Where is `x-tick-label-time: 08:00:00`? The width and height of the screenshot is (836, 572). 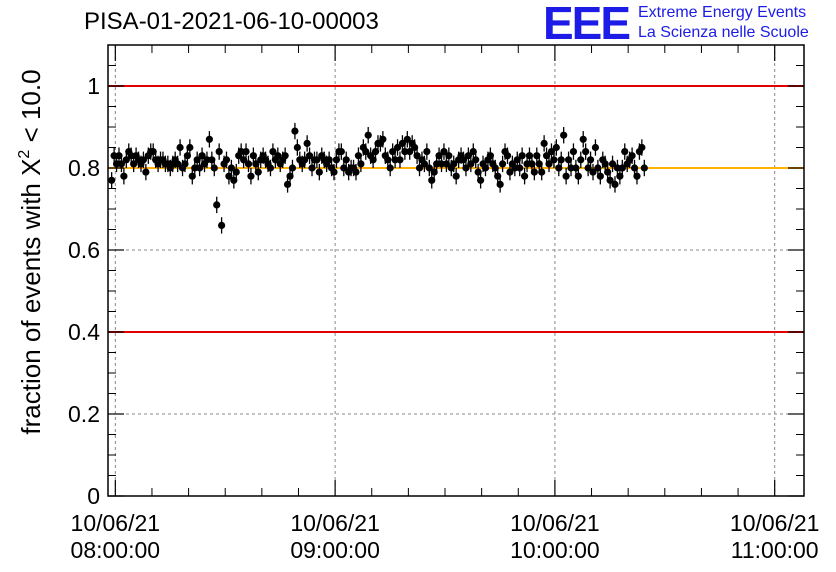 x-tick-label-time: 08:00:00 is located at coordinates (116, 550).